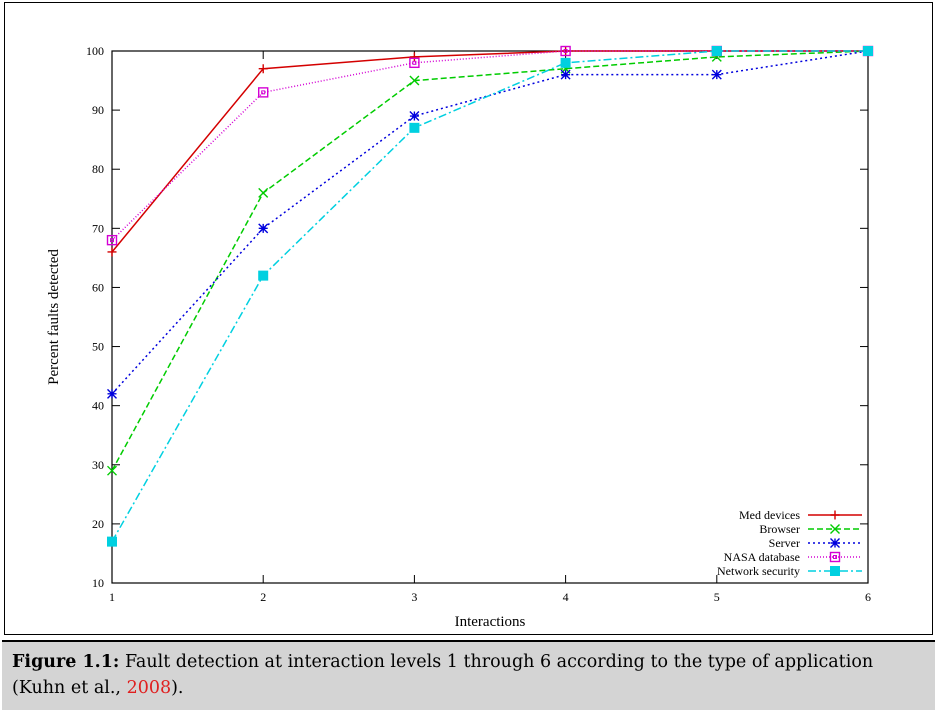 Image resolution: width=937 pixels, height=714 pixels. What do you see at coordinates (779, 529) in the screenshot?
I see `legend-label: Browser` at bounding box center [779, 529].